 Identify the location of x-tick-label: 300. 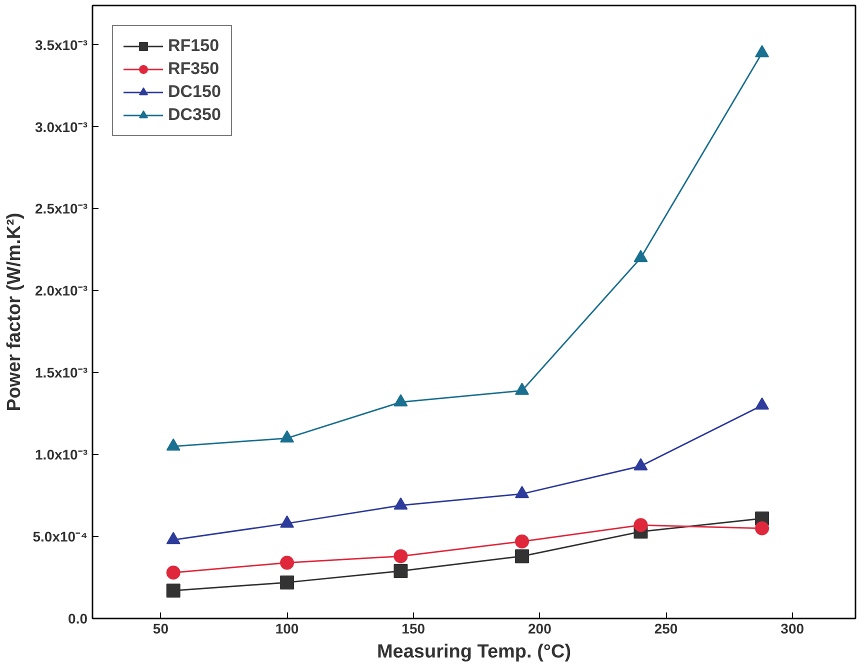
(792, 628).